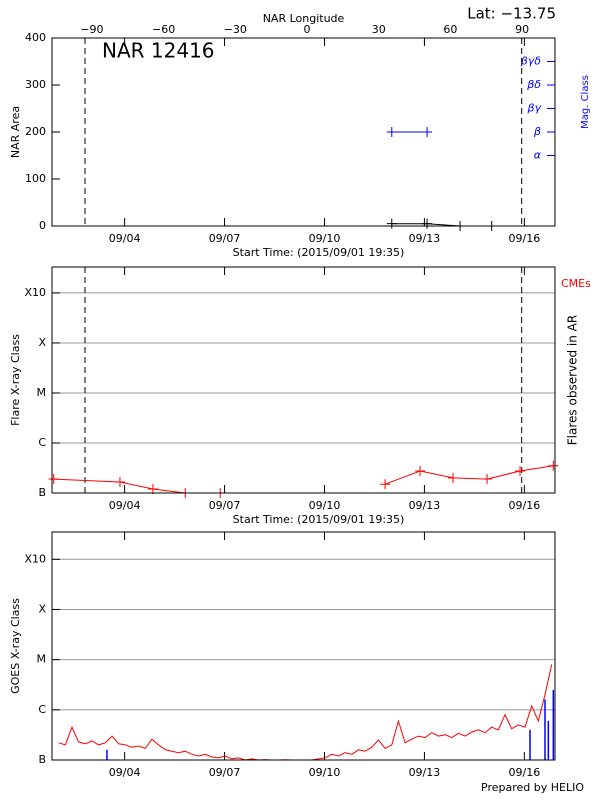  I want to click on y-tick-label: 100, so click(35, 178).